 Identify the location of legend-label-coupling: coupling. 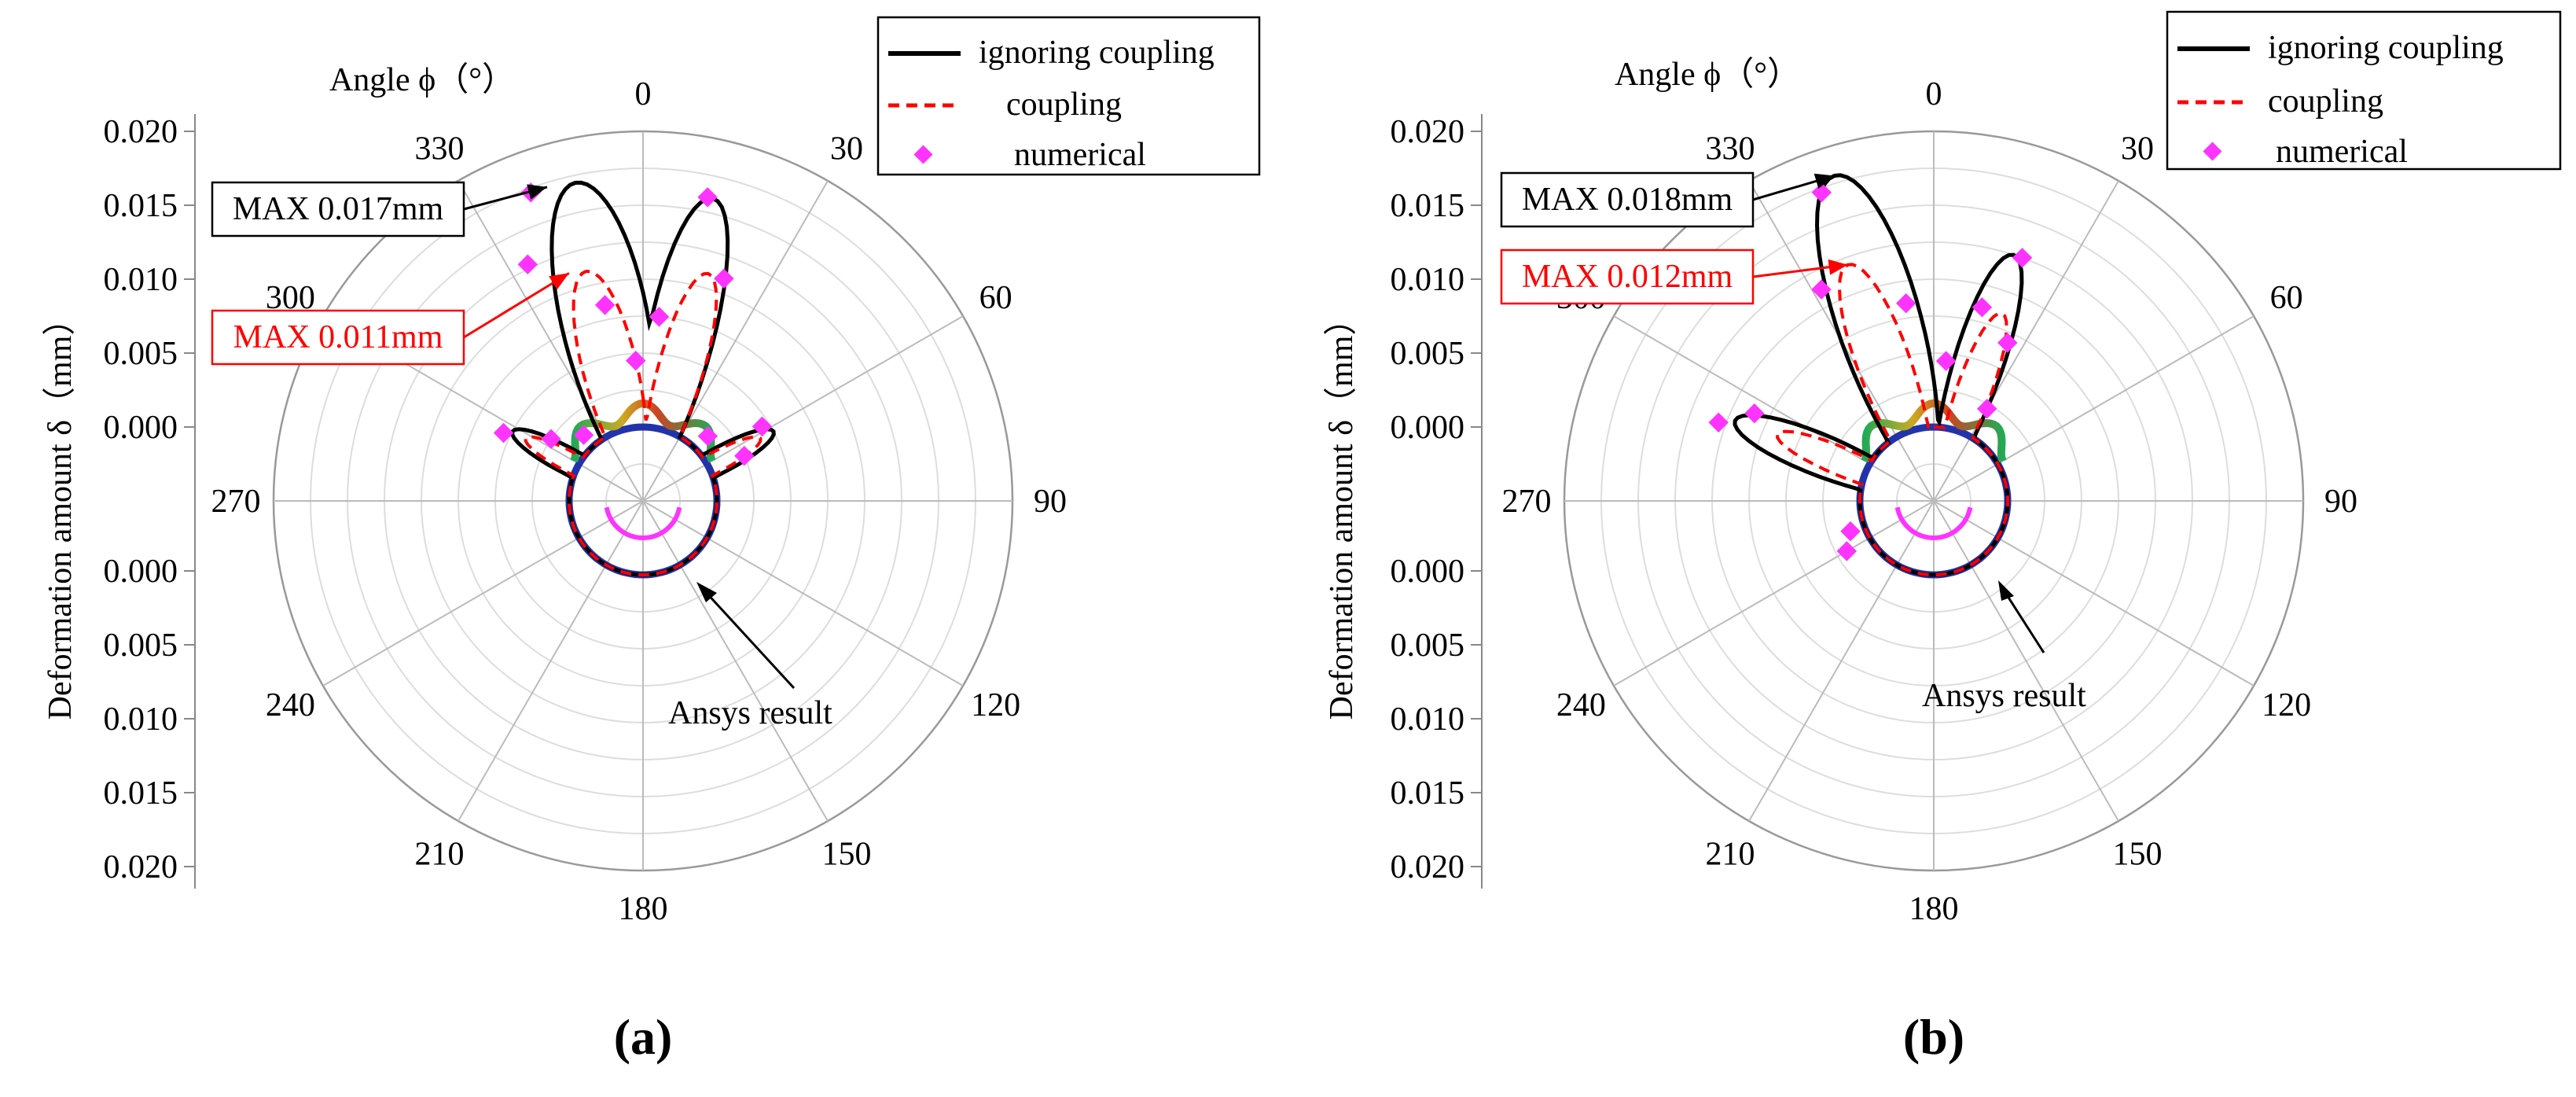
(1064, 105).